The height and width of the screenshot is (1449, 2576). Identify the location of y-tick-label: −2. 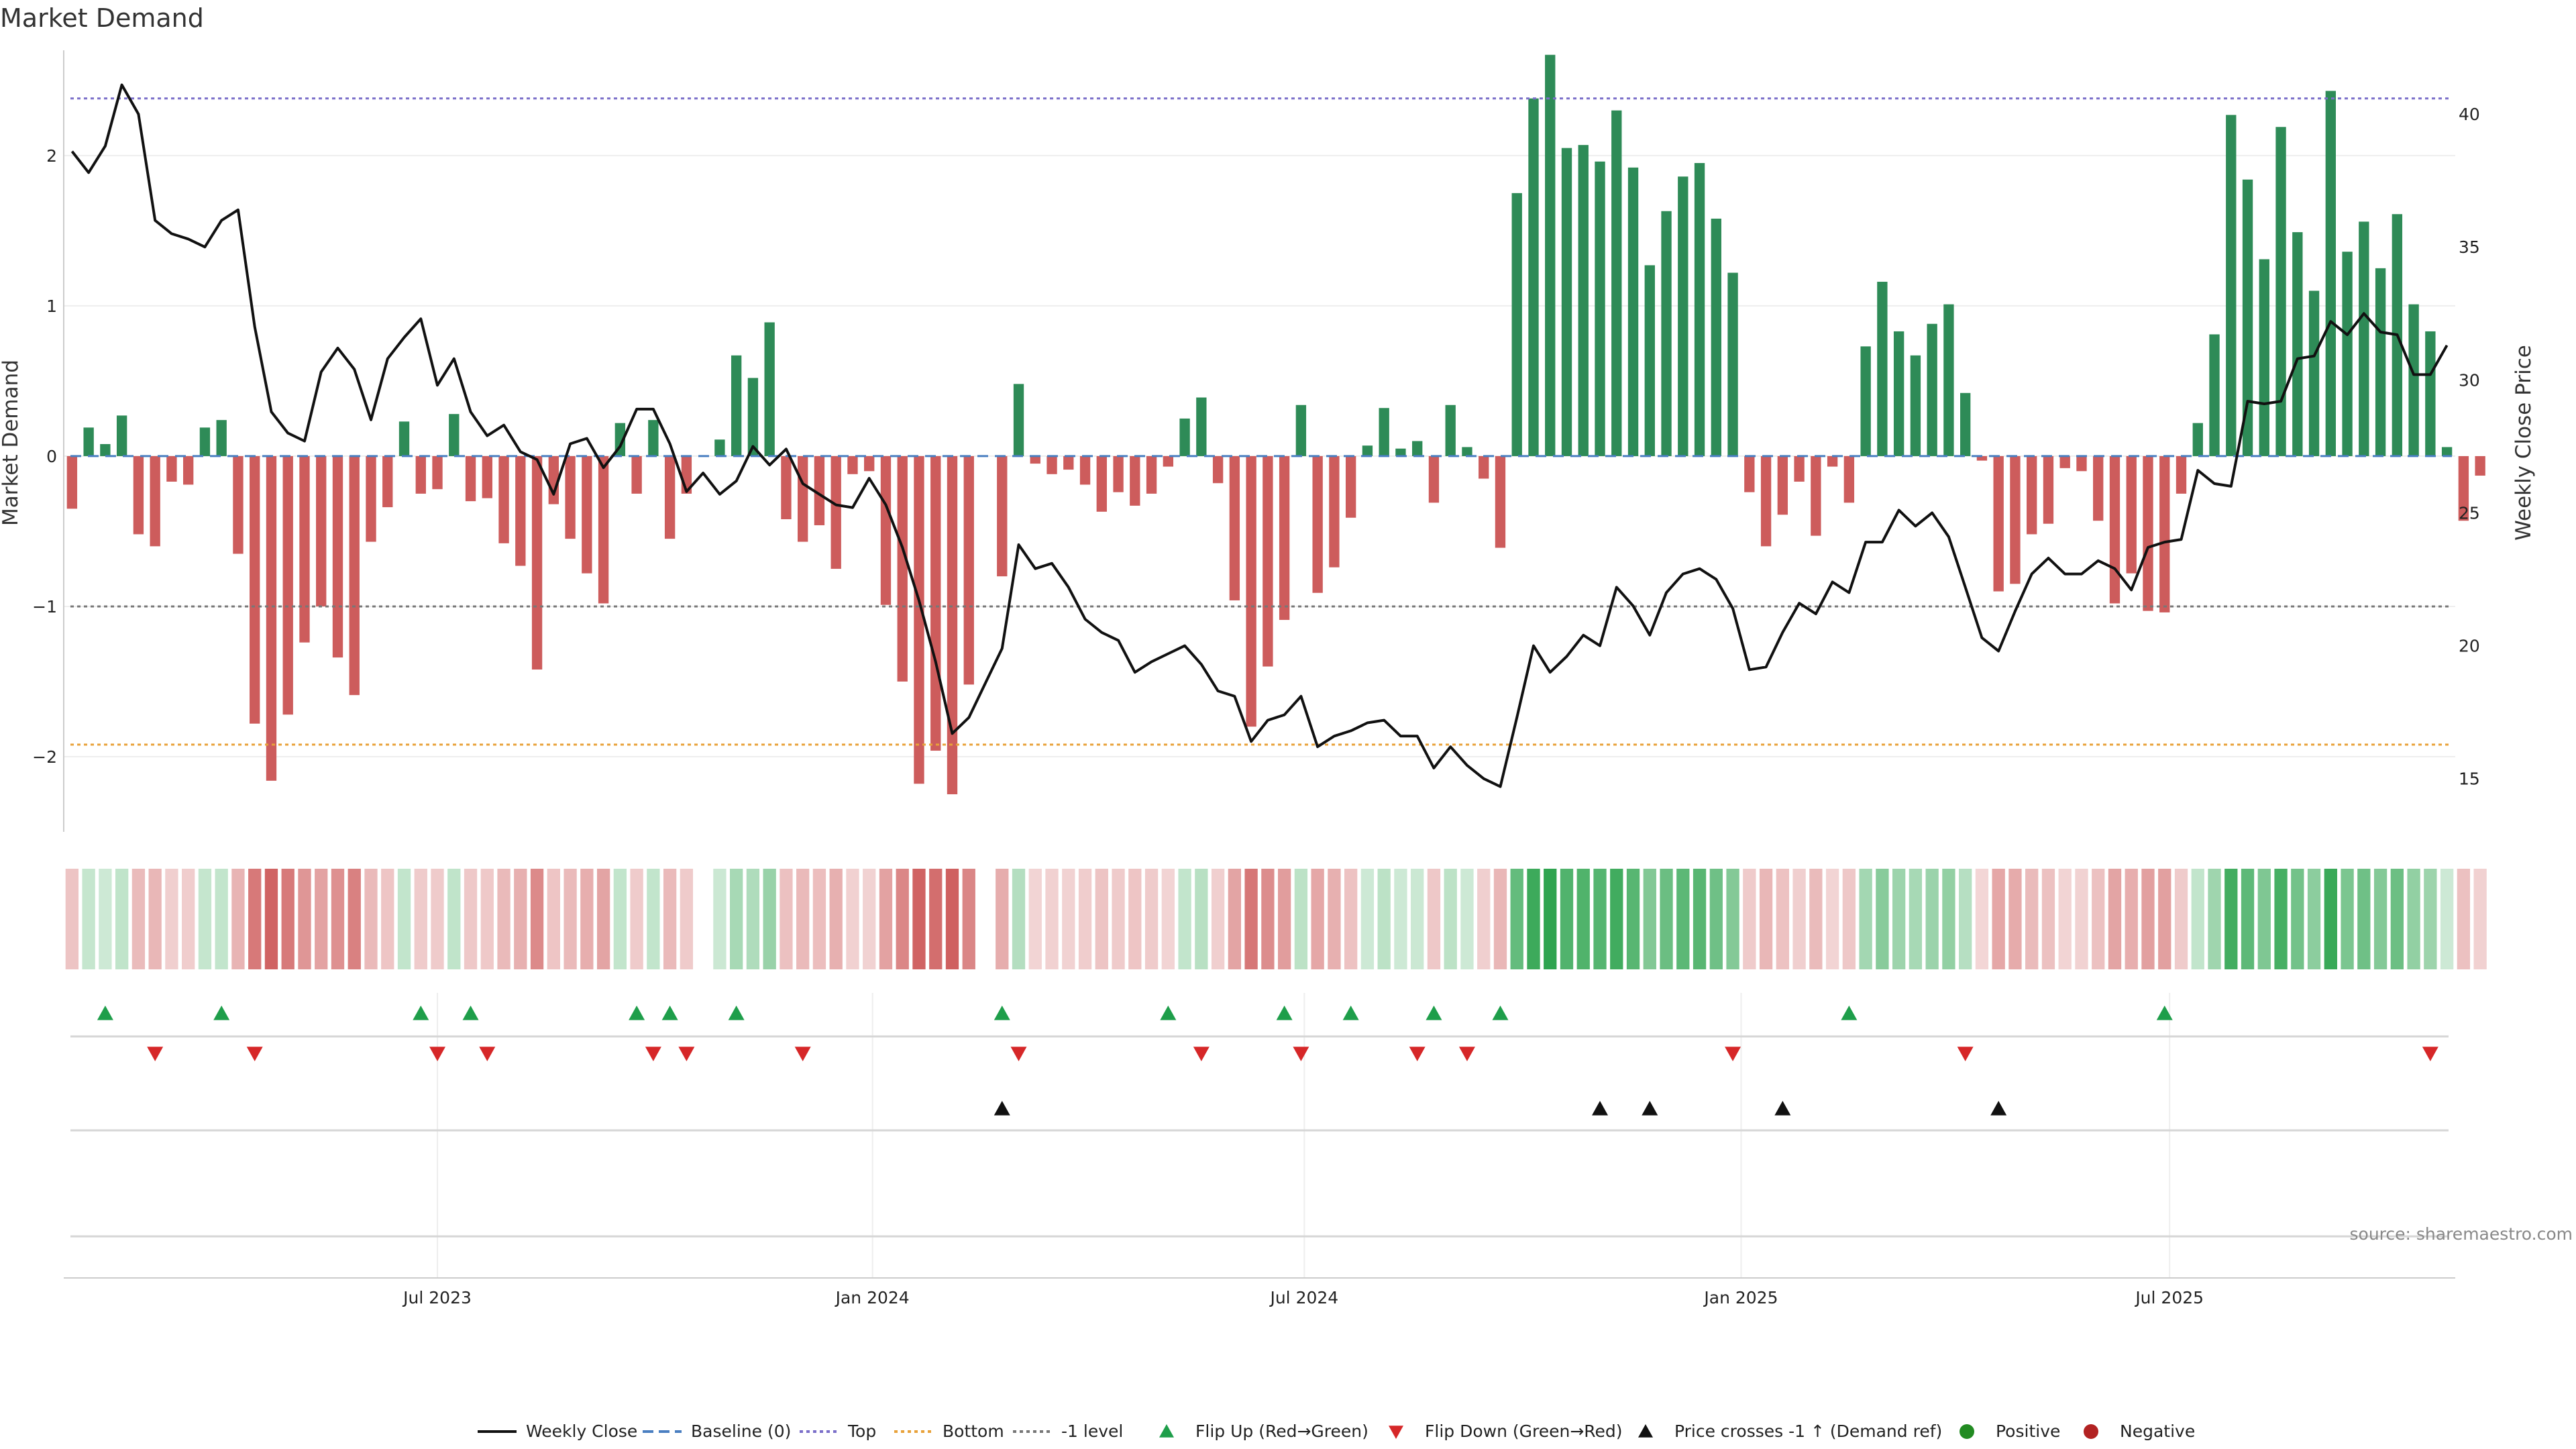
(44, 757).